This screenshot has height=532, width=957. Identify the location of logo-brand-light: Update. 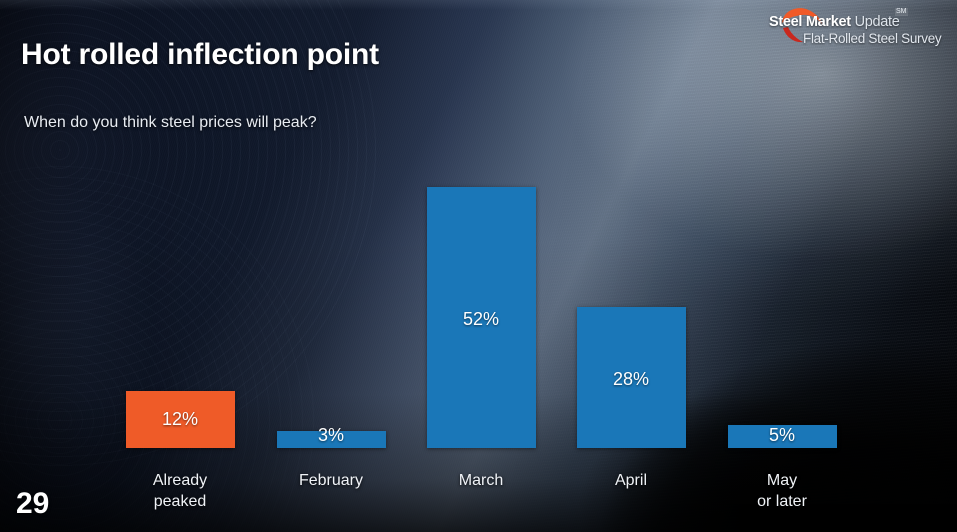
(875, 22).